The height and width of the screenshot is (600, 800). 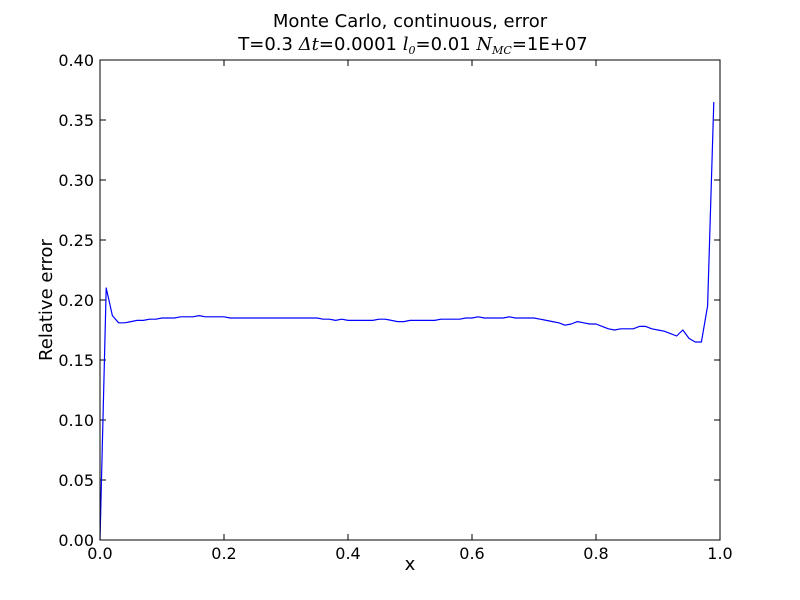 What do you see at coordinates (265, 44) in the screenshot?
I see `subtitle-t: T=0.3` at bounding box center [265, 44].